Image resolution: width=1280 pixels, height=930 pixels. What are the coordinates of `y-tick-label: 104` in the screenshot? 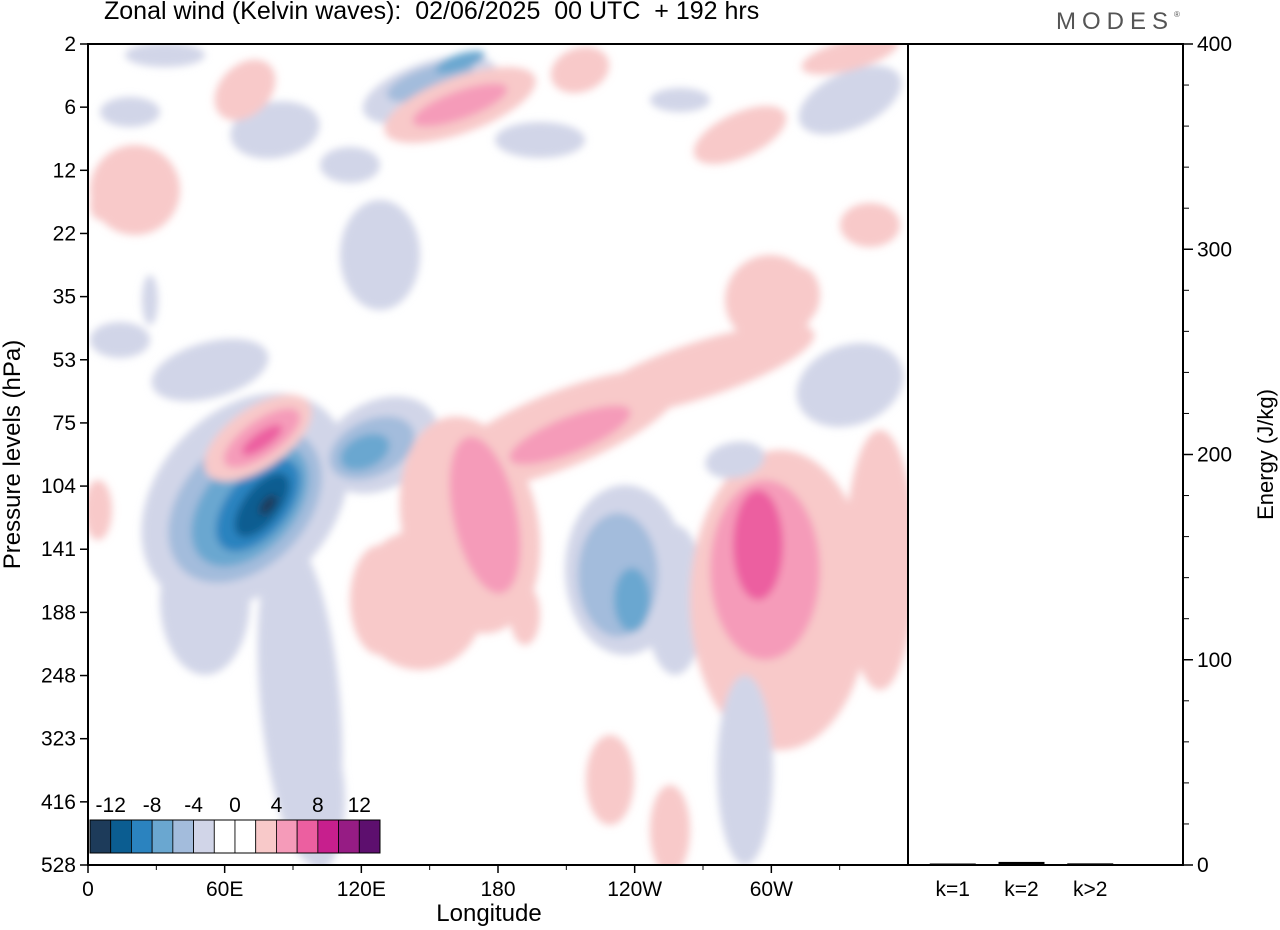 It's located at (58, 486).